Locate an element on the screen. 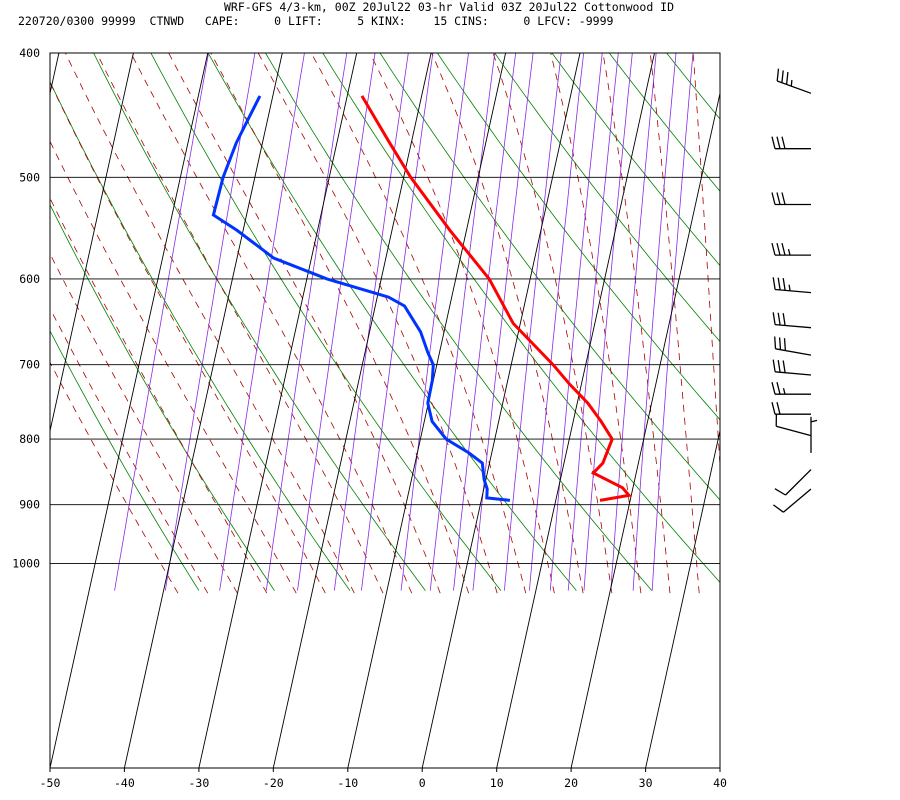 This screenshot has width=900, height=800. x-tick-label: -30 is located at coordinates (199, 783).